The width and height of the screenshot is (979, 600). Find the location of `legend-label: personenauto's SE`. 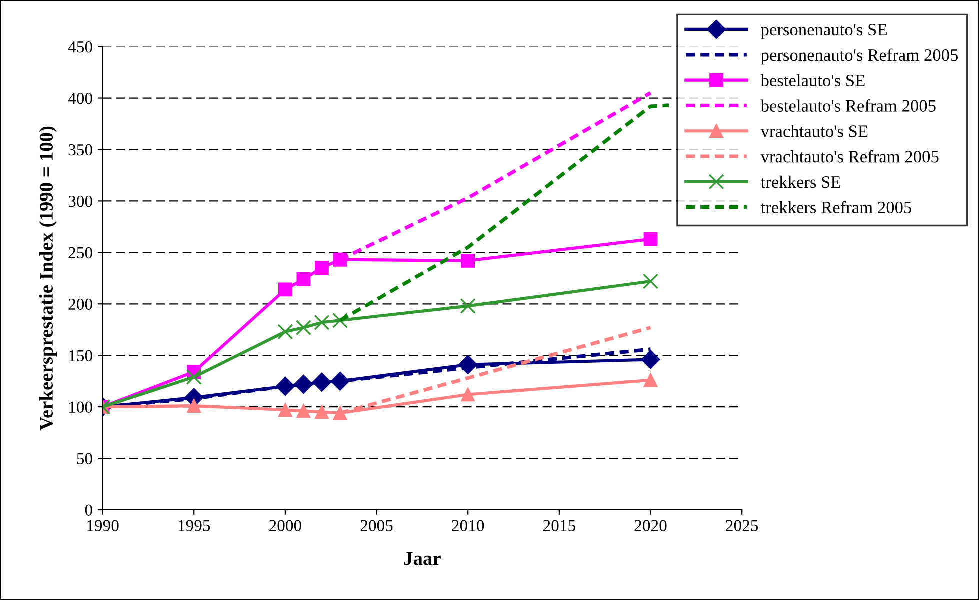

legend-label: personenauto's SE is located at coordinates (824, 32).